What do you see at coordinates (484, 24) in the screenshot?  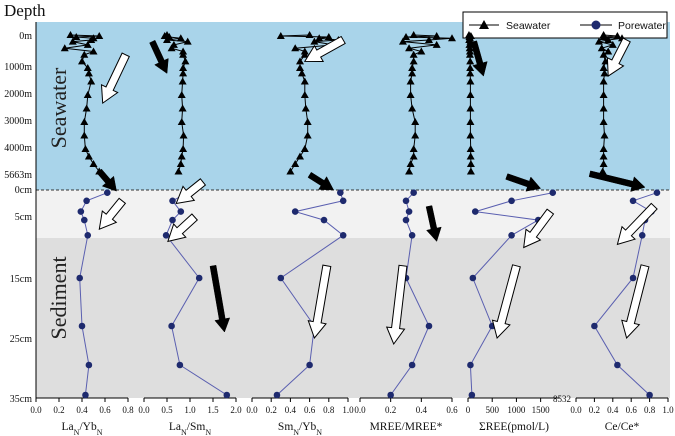 I see `legend-seawater-marker` at bounding box center [484, 24].